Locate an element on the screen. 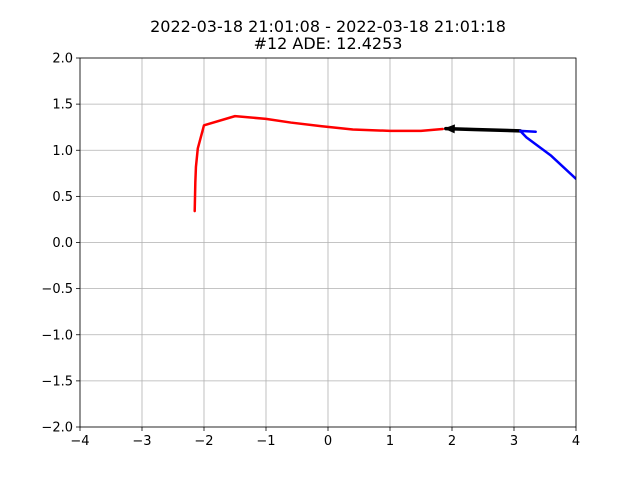 The image size is (640, 480). x-tick-label: −4 is located at coordinates (79, 441).